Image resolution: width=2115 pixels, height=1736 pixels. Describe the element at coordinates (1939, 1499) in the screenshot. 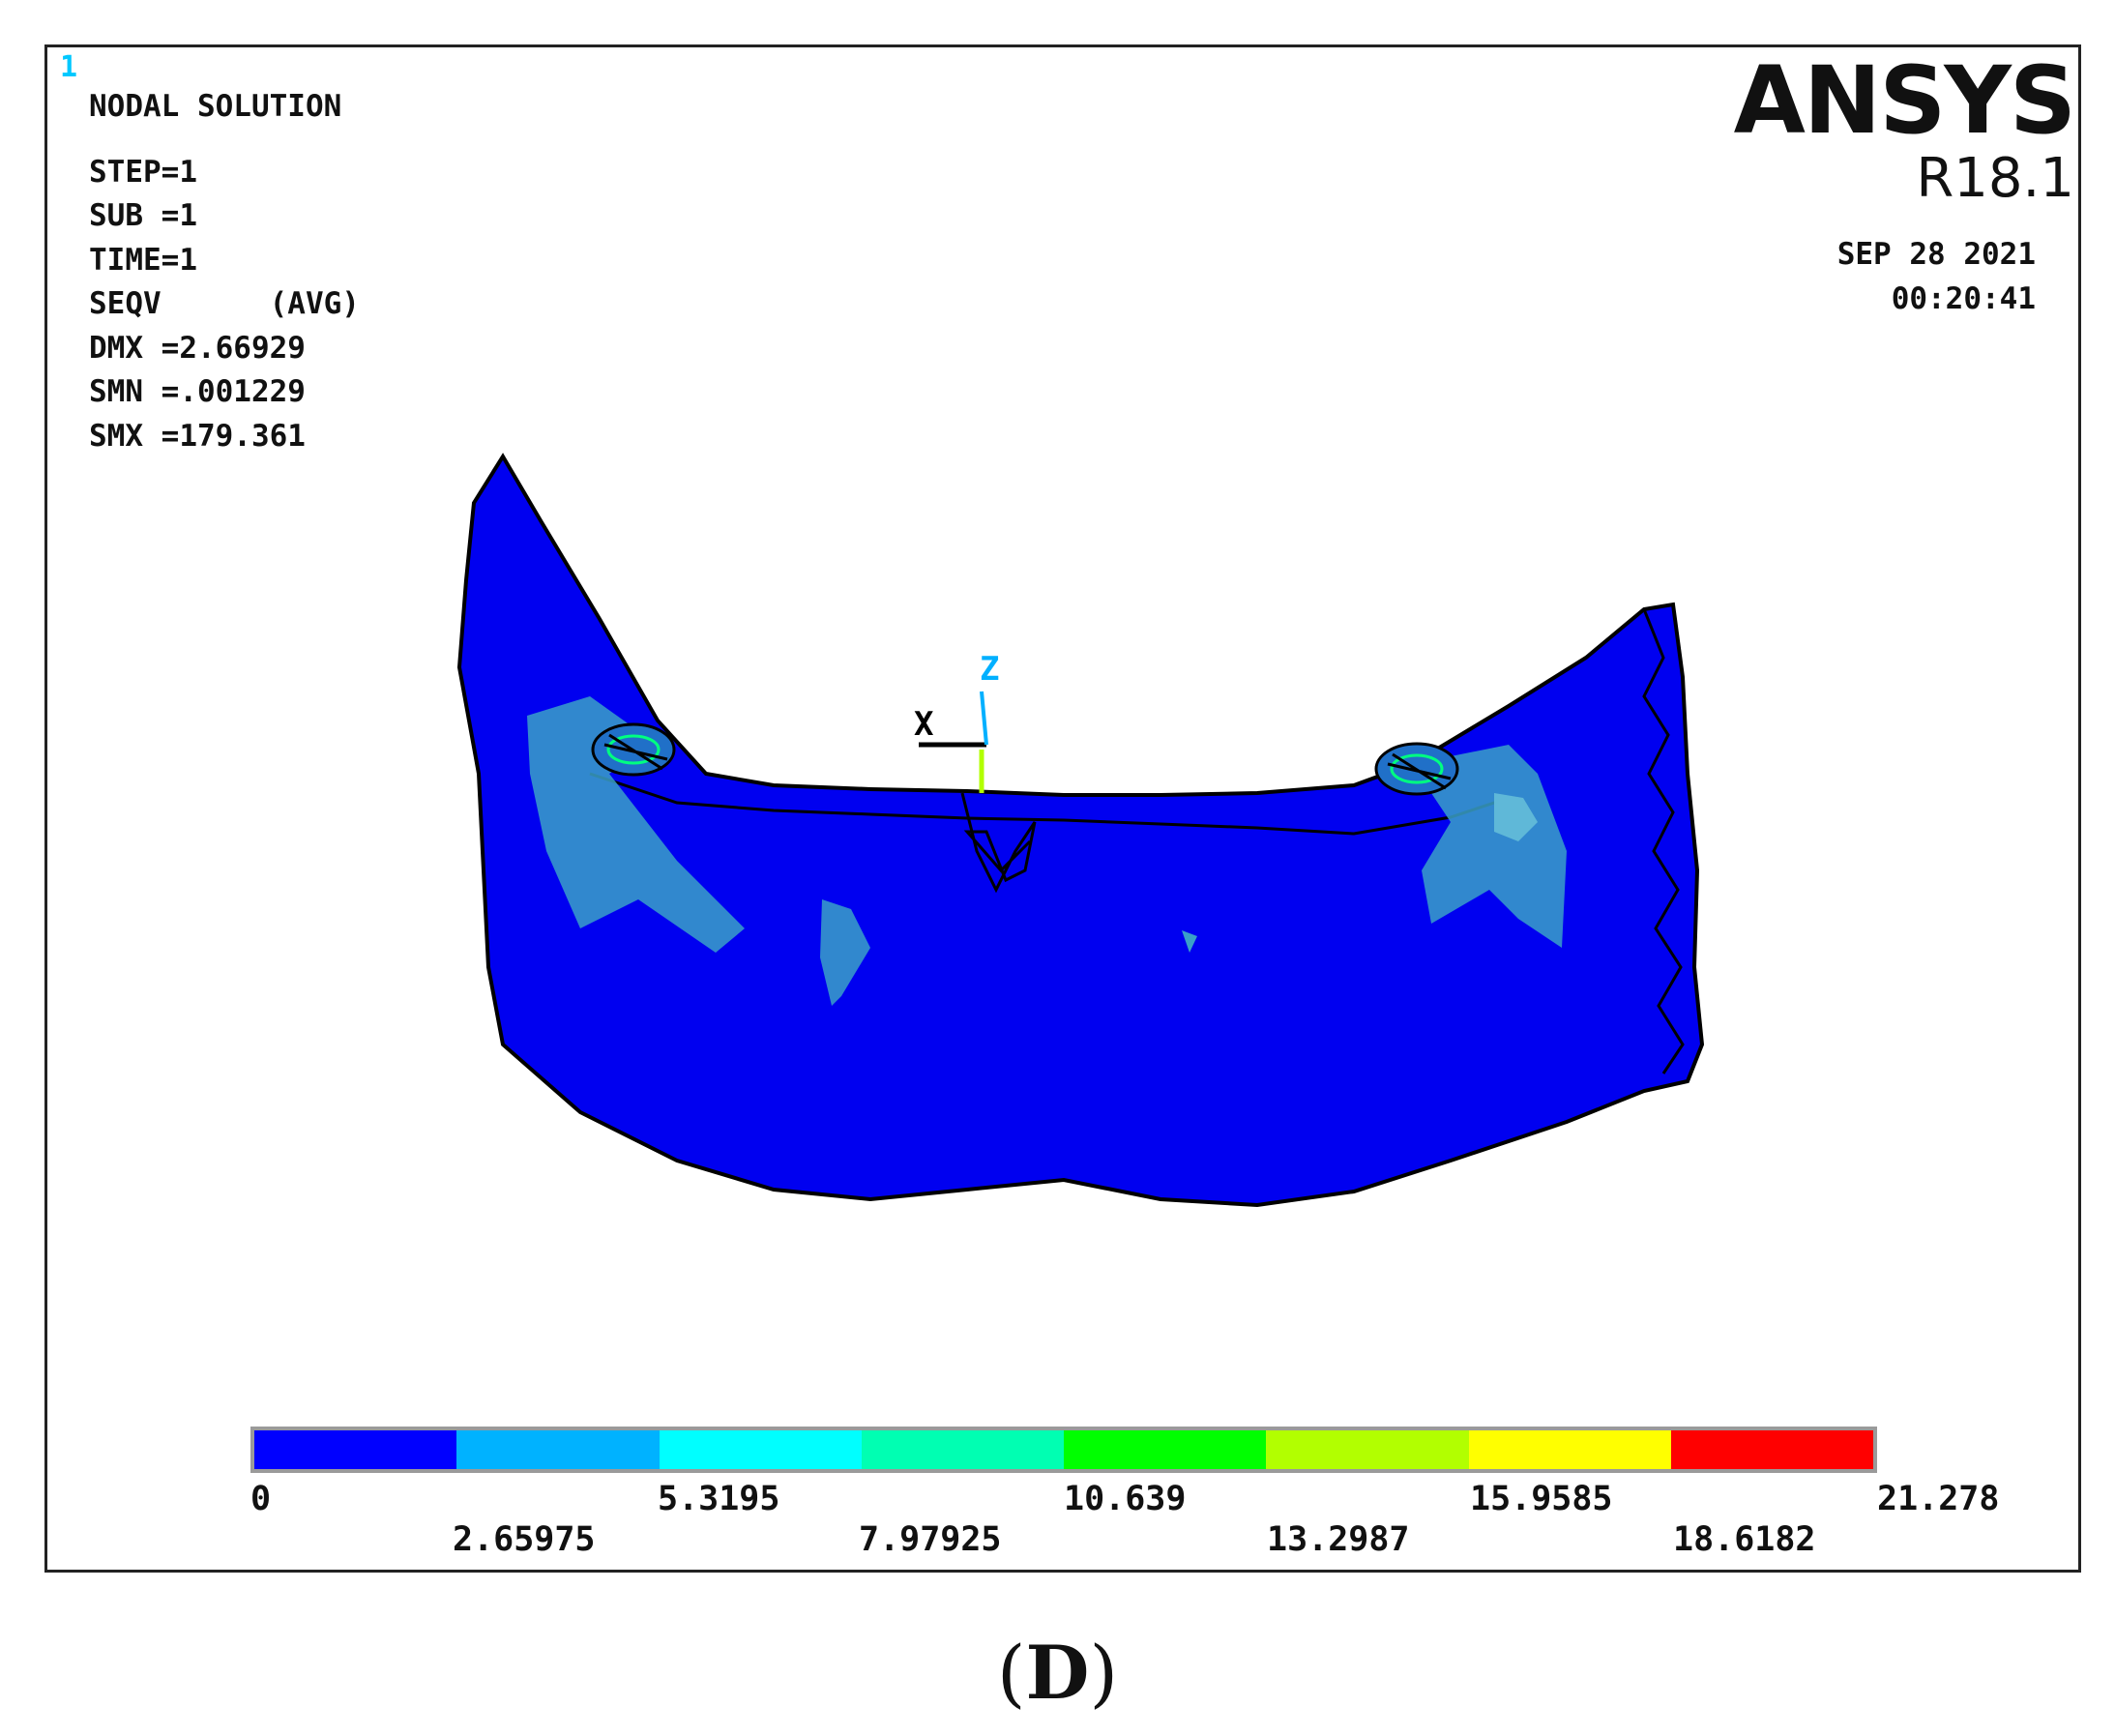

I see `legend-label-top: 21.278` at that location.